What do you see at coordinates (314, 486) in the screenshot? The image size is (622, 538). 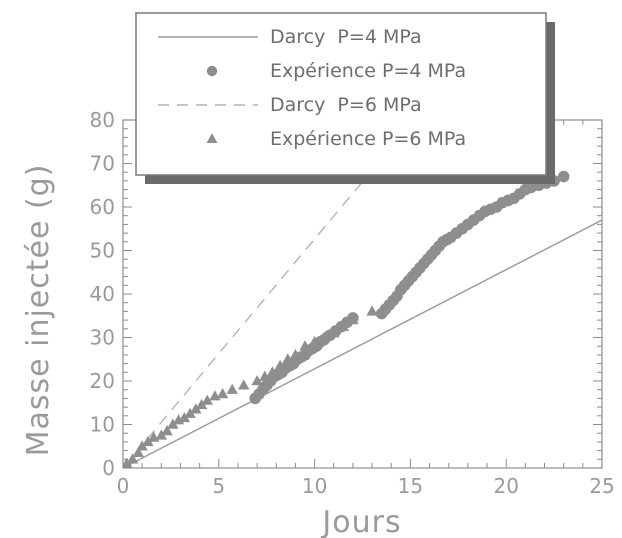 I see `x-tick-label: 10` at bounding box center [314, 486].